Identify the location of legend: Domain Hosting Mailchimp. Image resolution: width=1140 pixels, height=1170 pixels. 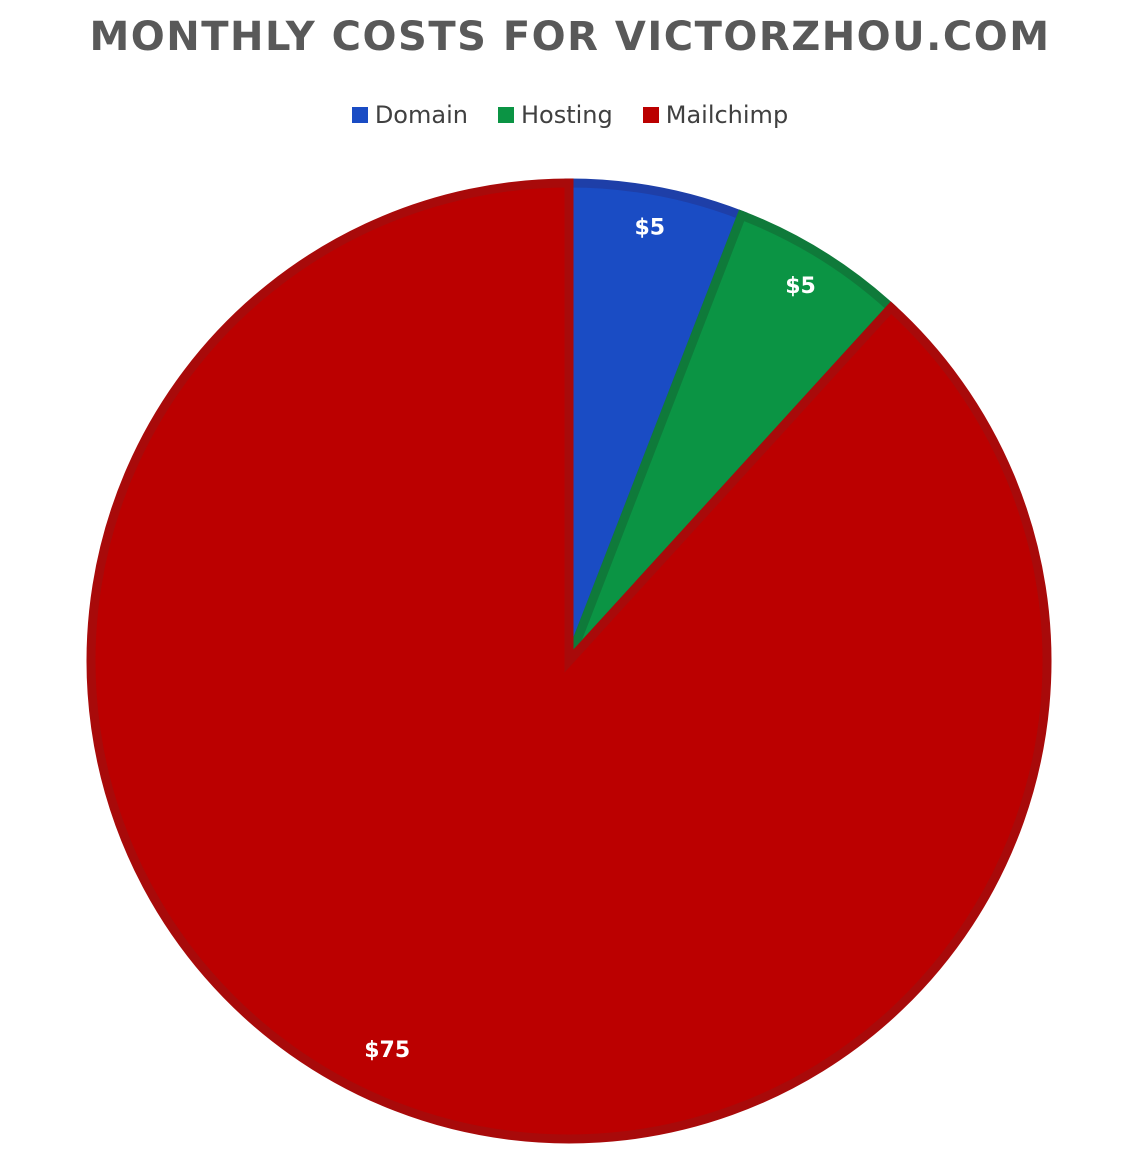
(570, 115).